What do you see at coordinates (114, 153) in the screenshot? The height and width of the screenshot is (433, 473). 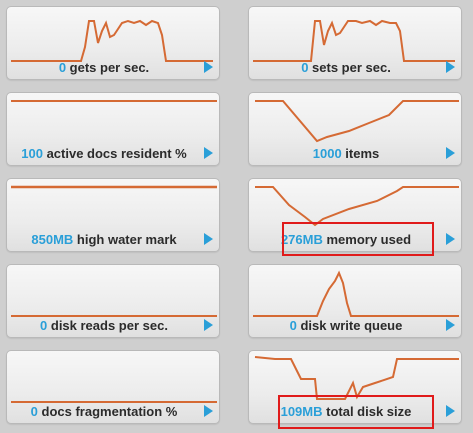 I see `active-docs-label: active docs resident %` at bounding box center [114, 153].